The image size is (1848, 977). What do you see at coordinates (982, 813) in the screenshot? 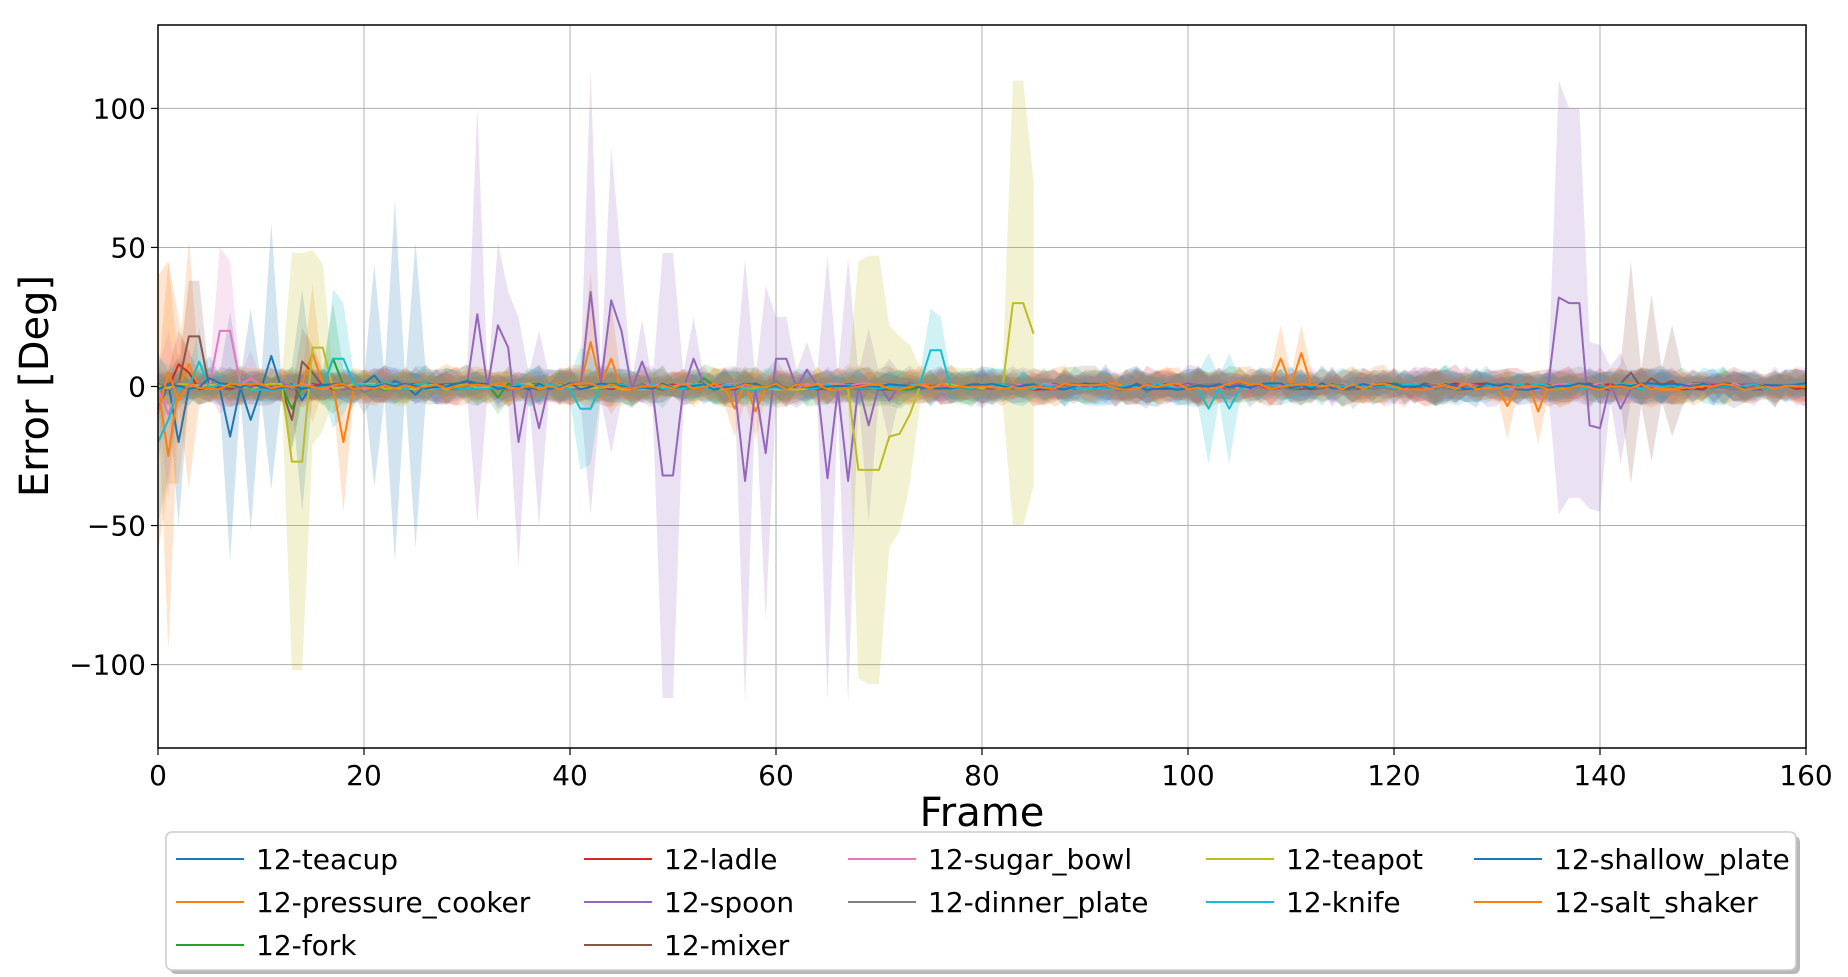
I see `x-axis-label: Frame` at bounding box center [982, 813].